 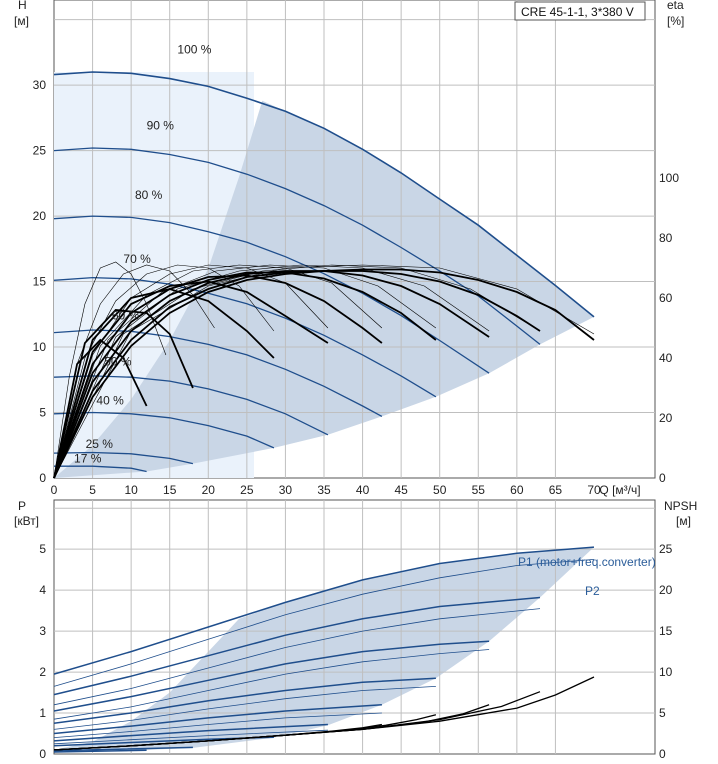 What do you see at coordinates (666, 672) in the screenshot?
I see `npsh-tick-label: 10` at bounding box center [666, 672].